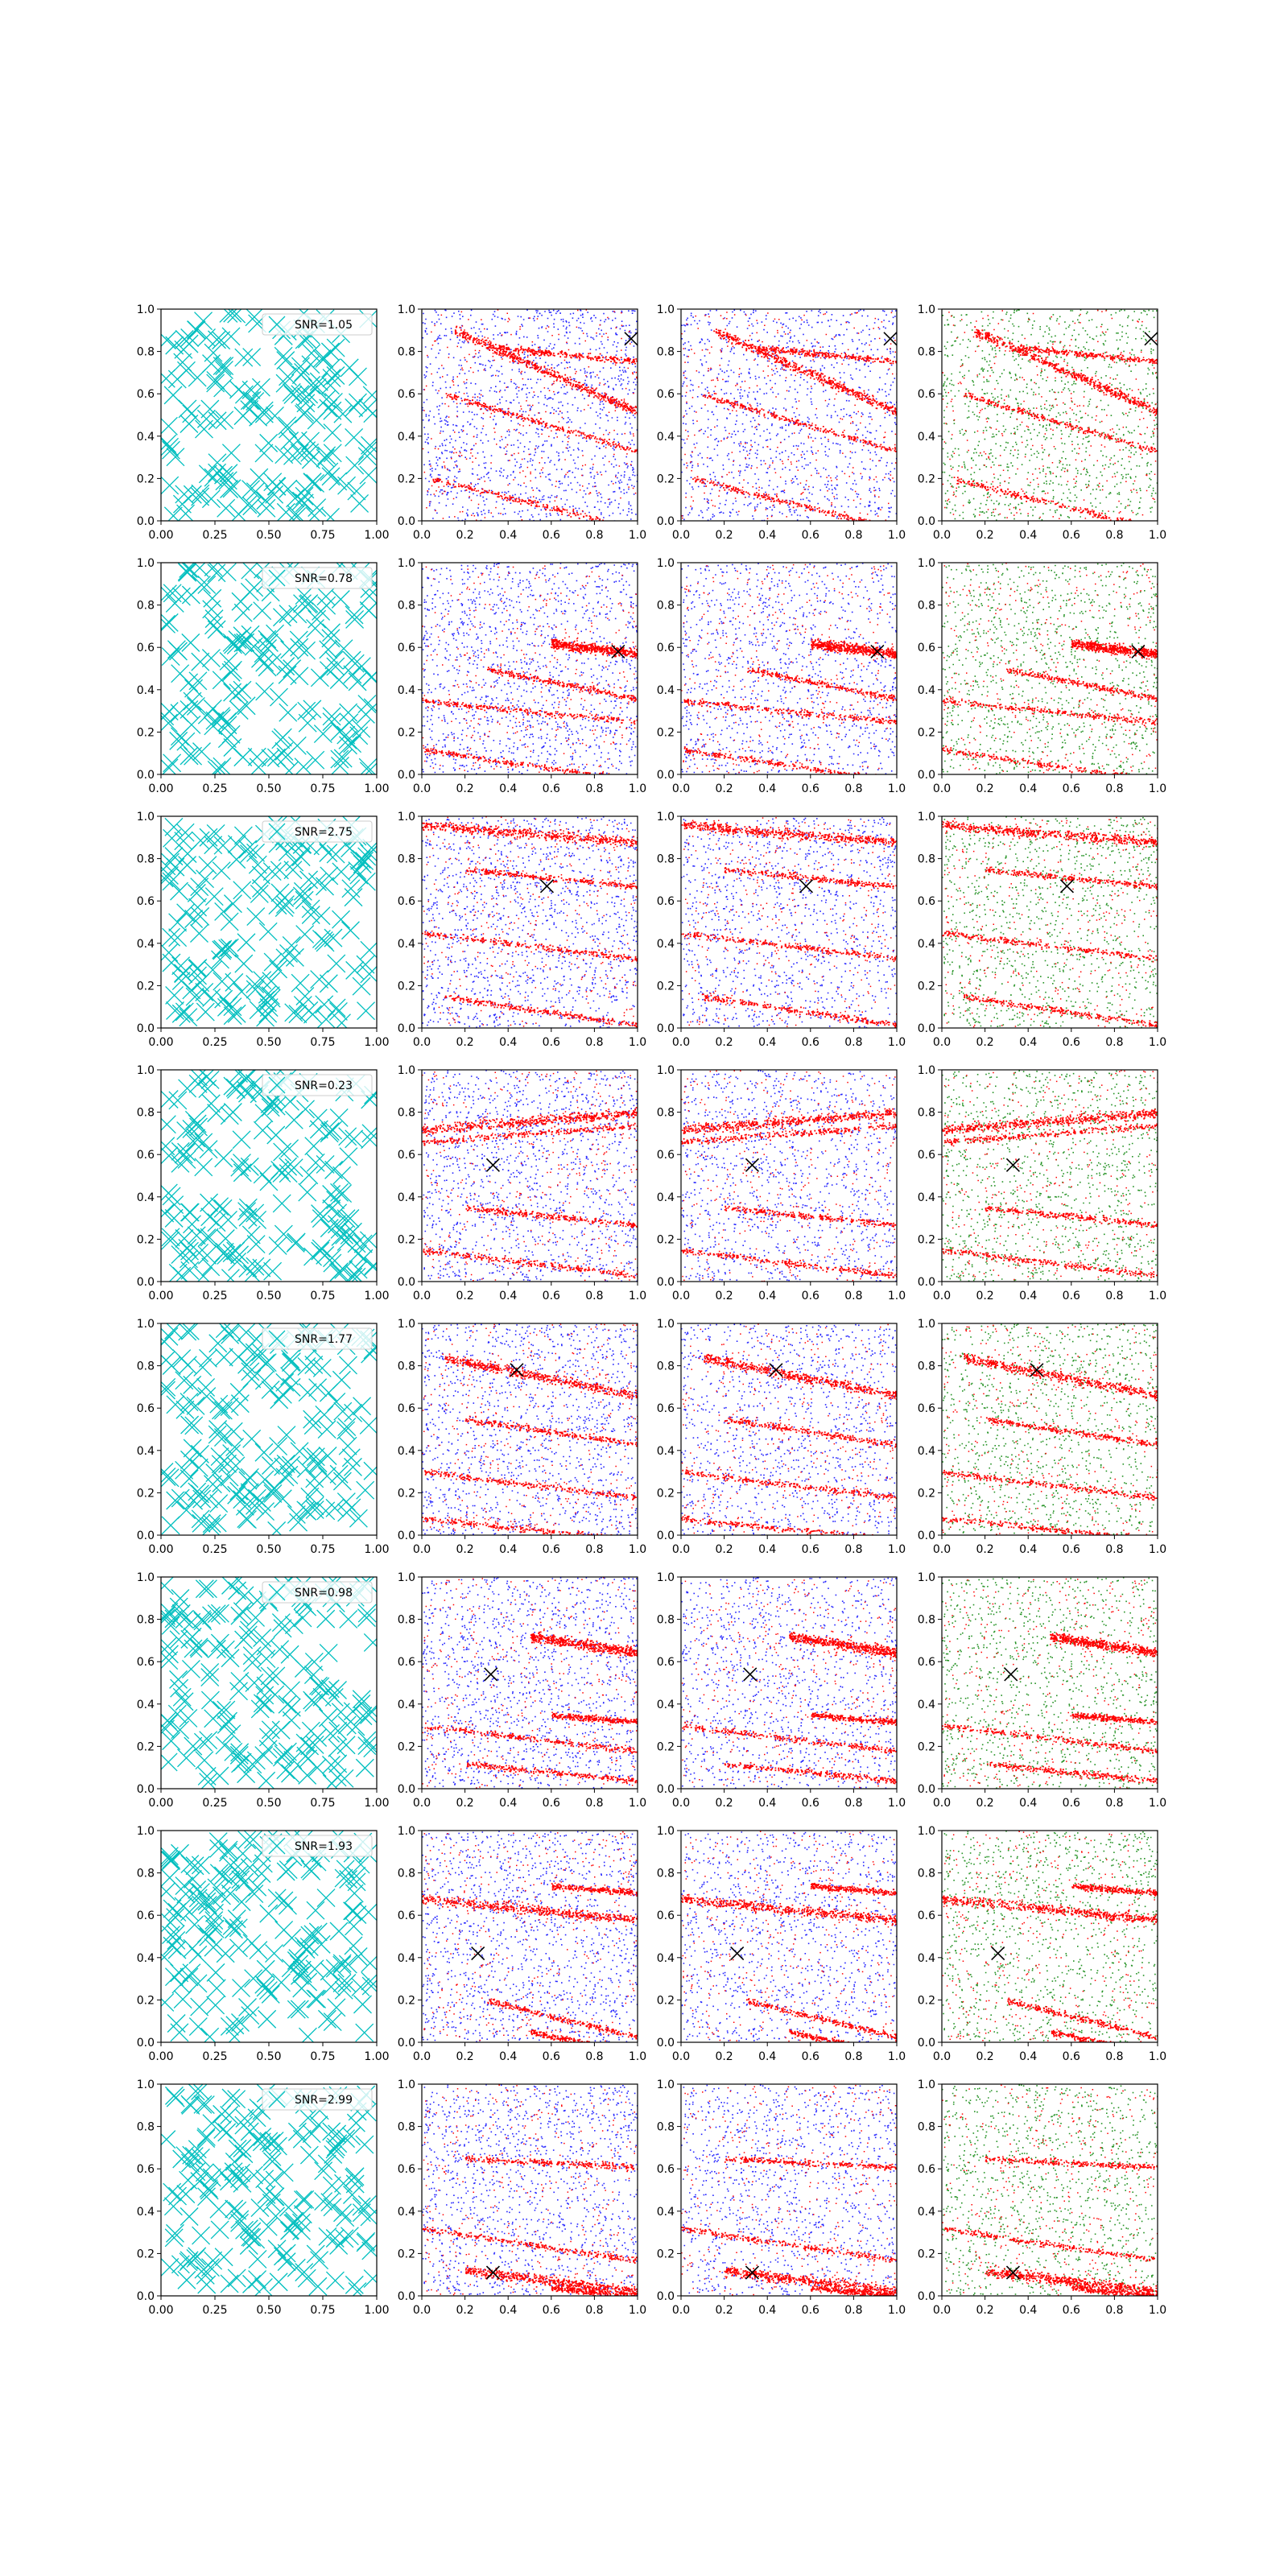 This screenshot has height=2576, width=1288. I want to click on panel-r2-c4-ytick-label: 0.8, so click(926, 606).